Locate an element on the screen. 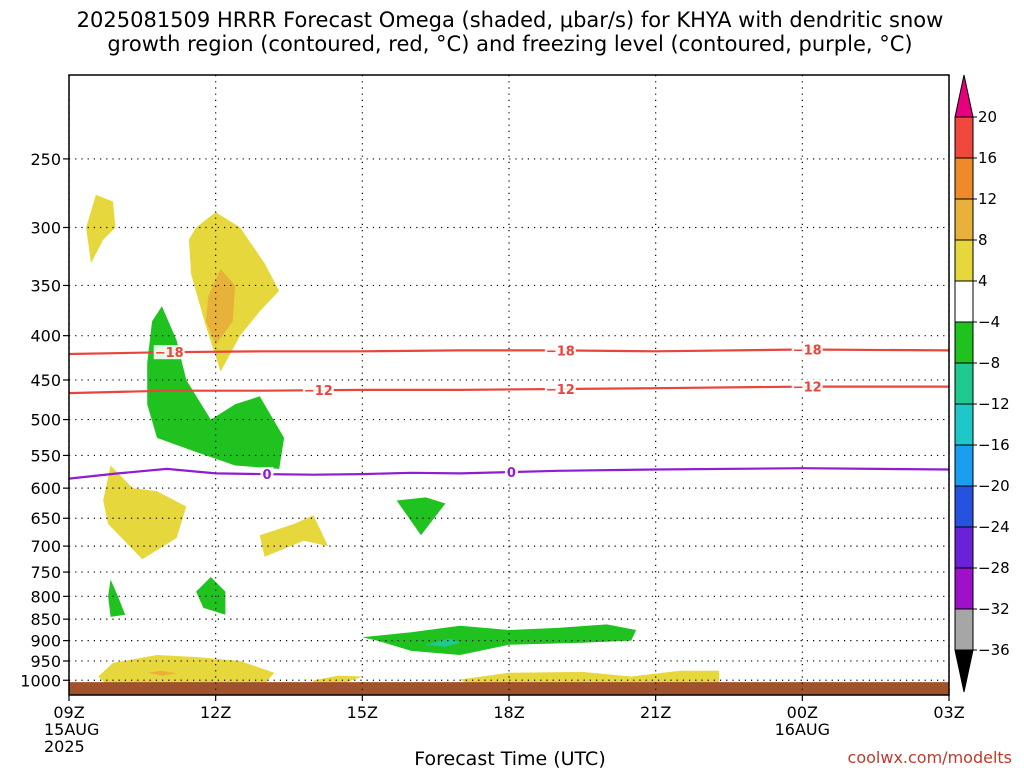  y-tick-label-950: 950 is located at coordinates (45, 661).